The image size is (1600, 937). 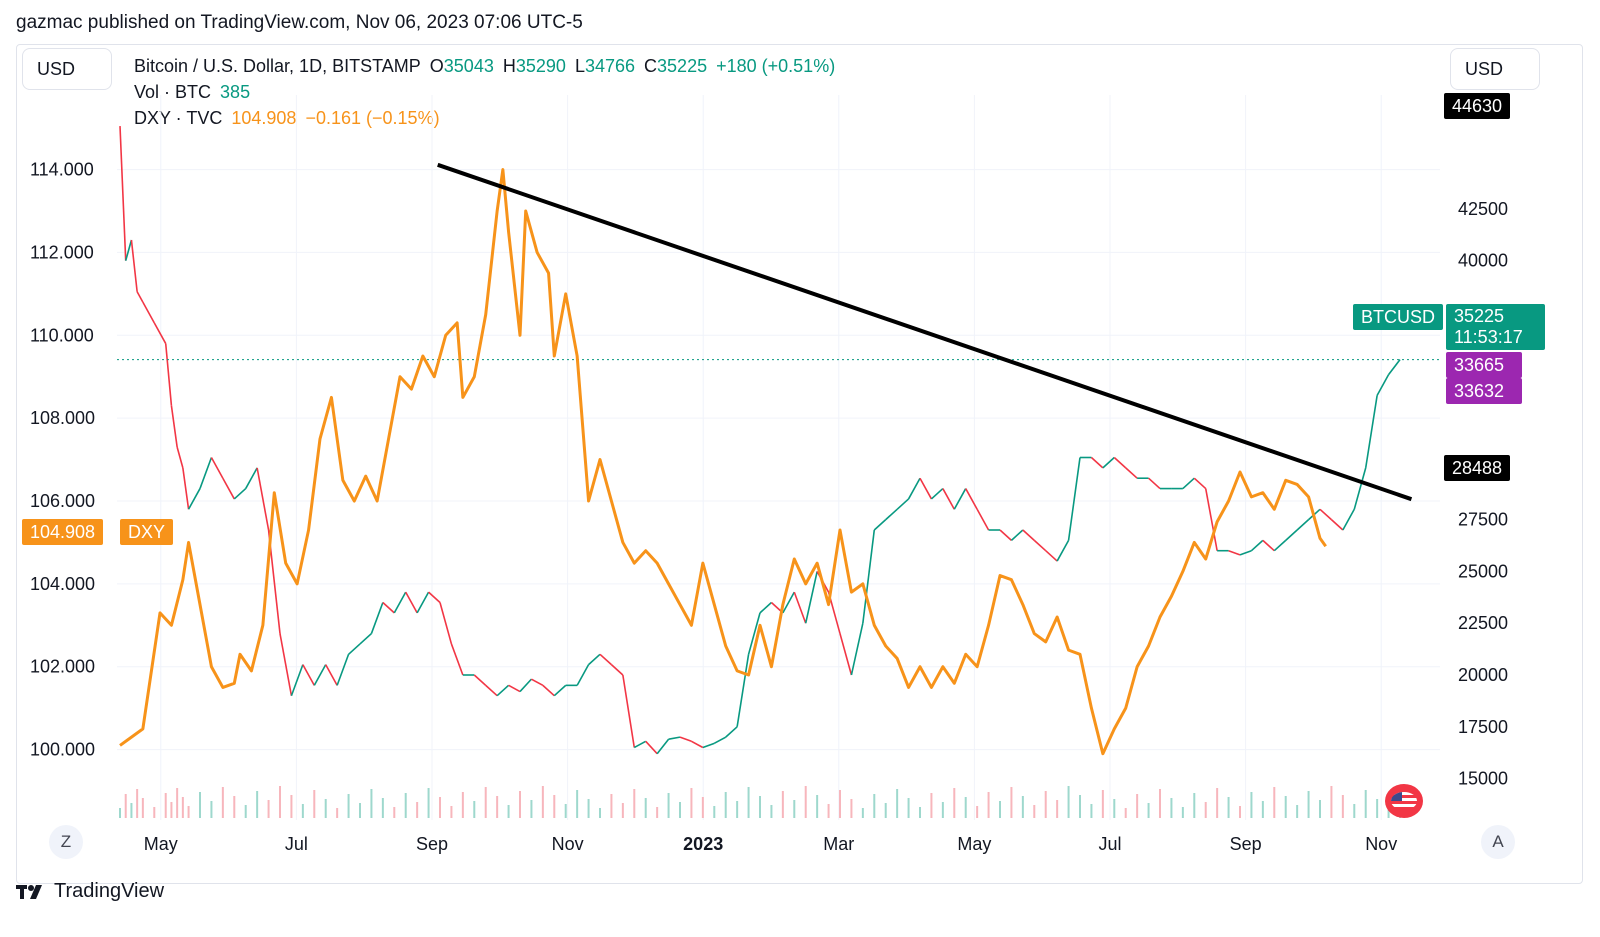 I want to click on us-flag-icon, so click(x=1404, y=801).